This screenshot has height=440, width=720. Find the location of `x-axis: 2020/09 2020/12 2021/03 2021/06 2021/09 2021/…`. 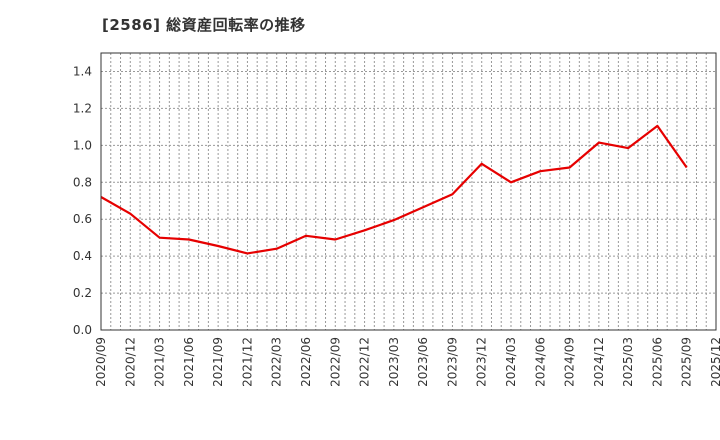

x-axis: 2020/09 2020/12 2021/03 2021/06 2021/09 2021/… is located at coordinates (407, 362).